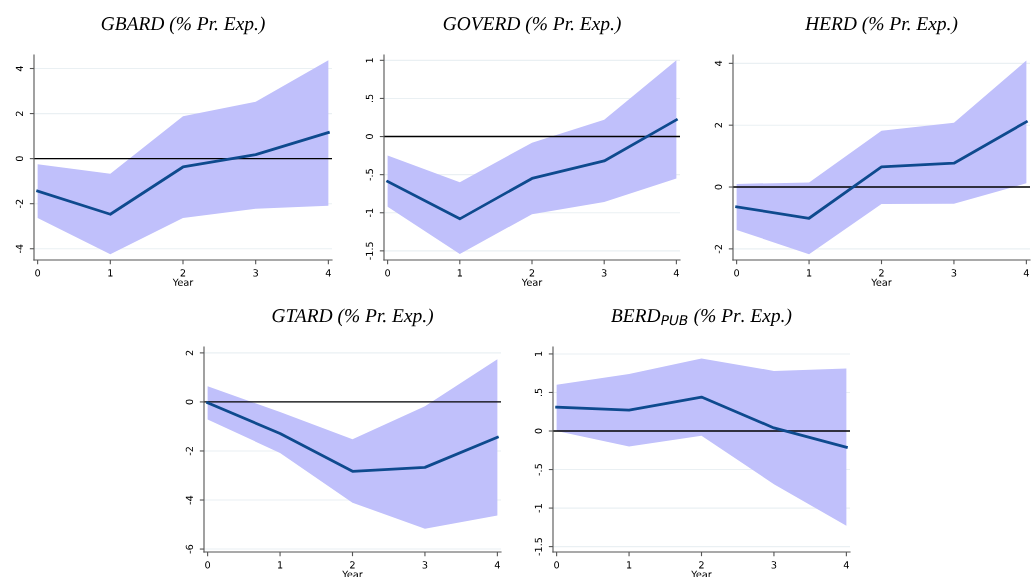 The width and height of the screenshot is (1035, 577). Describe the element at coordinates (881, 25) in the screenshot. I see `chart-title: HERD (% Pr. Exp.)` at that location.